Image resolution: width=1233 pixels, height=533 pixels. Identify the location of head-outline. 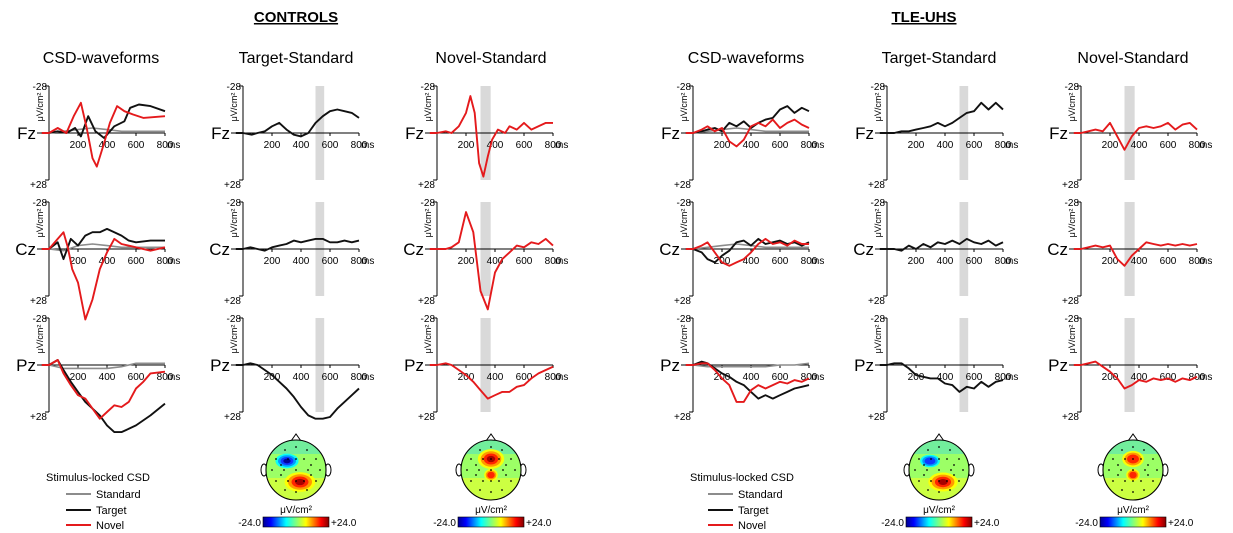
(1133, 470).